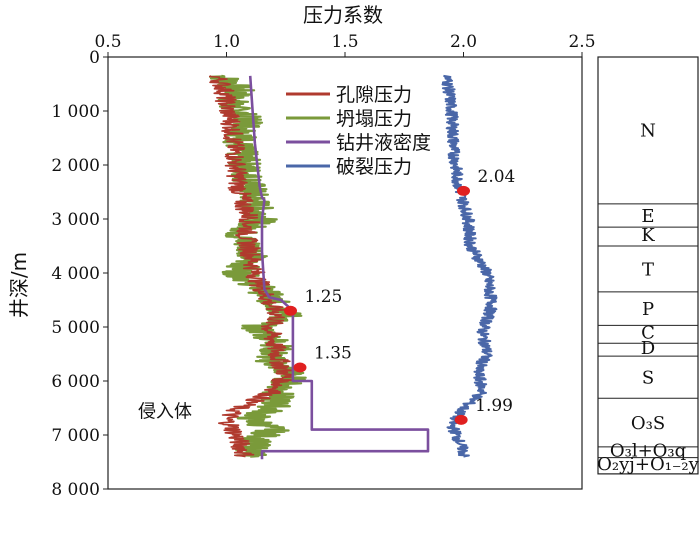  I want to click on legend-label: 钻井液密度, so click(383, 143).